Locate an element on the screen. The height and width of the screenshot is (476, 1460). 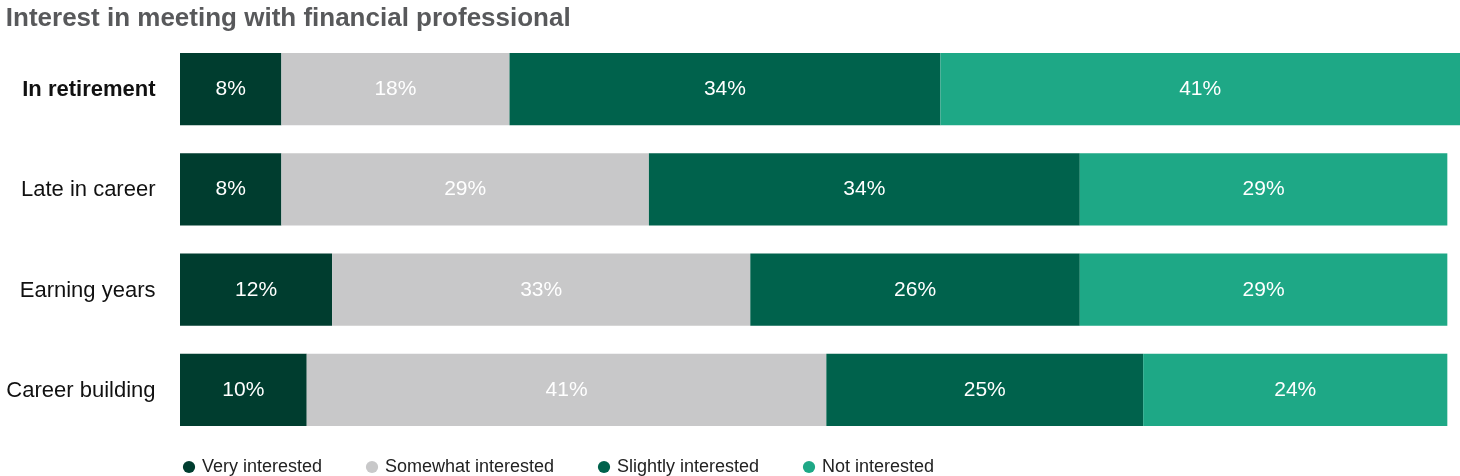
legend-label: Not interested is located at coordinates (878, 466).